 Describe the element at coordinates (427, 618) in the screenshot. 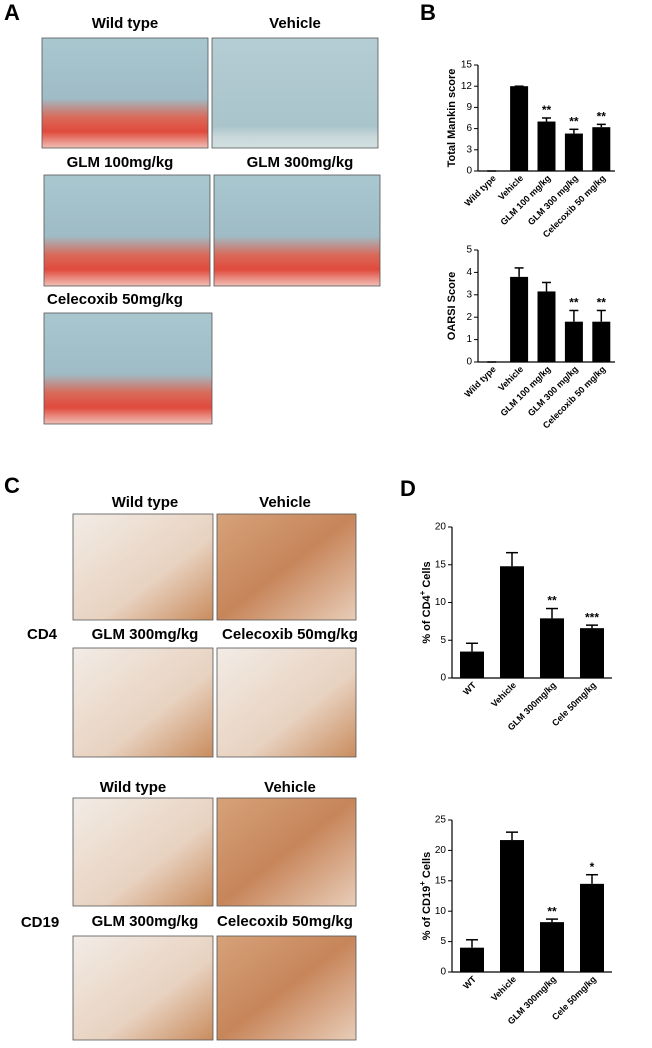

I see `y-axis-label-part: % of CD4` at that location.